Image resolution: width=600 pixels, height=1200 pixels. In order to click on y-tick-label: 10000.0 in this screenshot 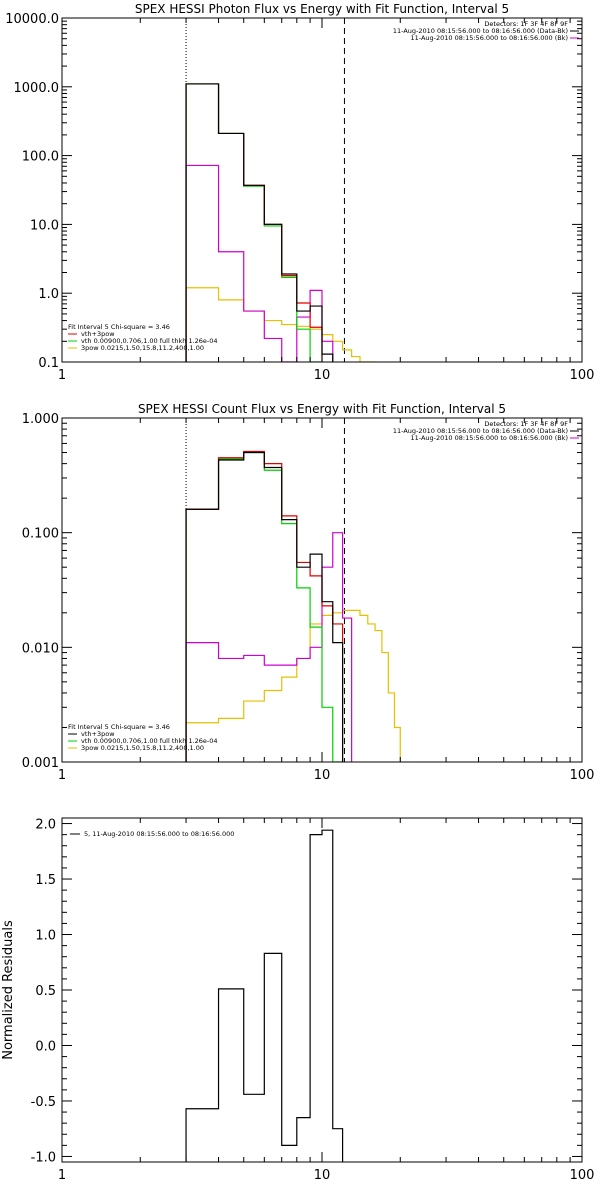, I will do `click(32, 19)`.